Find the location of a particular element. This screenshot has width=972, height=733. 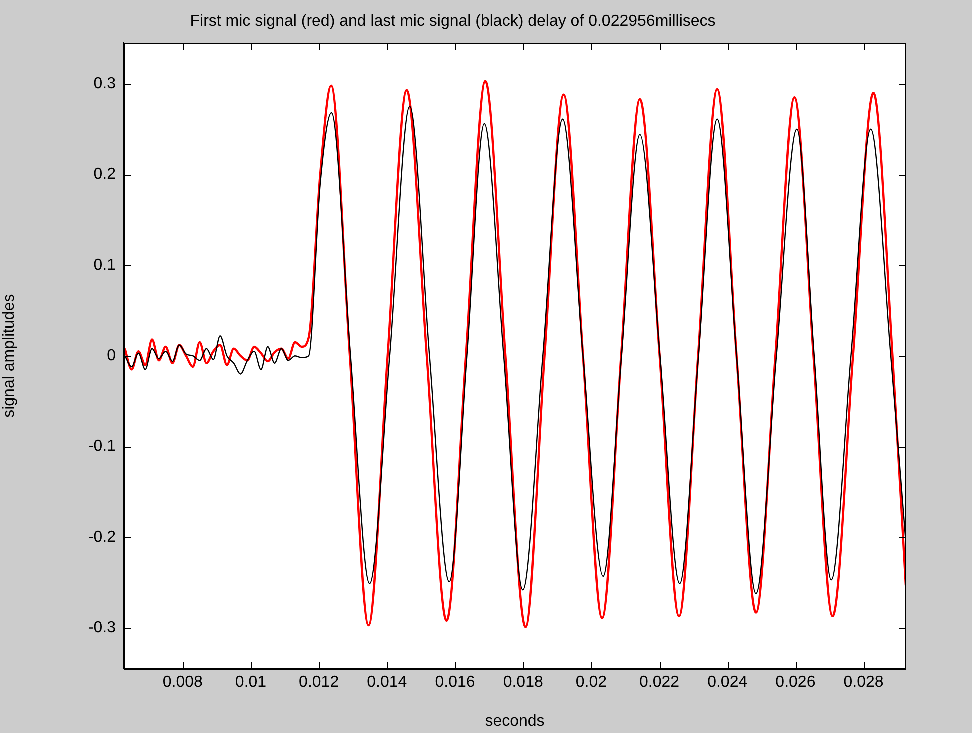

x-tick-label: 0.026 is located at coordinates (796, 683).